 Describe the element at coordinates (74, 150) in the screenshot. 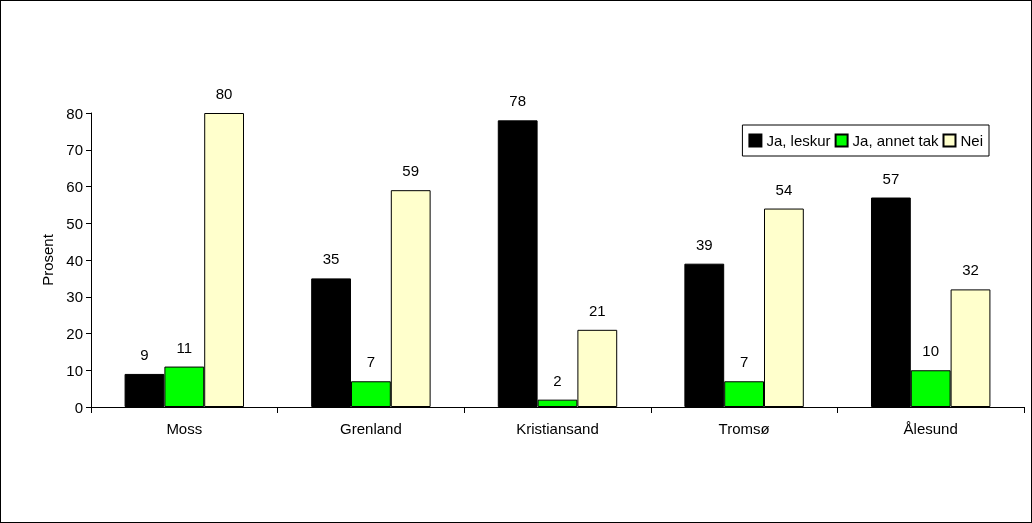

I see `y-tick-label: 70` at that location.